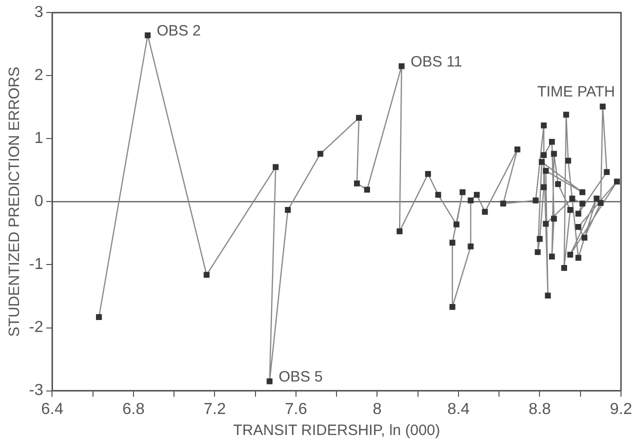 Image resolution: width=637 pixels, height=440 pixels. I want to click on annotation: TIME PATH, so click(576, 92).